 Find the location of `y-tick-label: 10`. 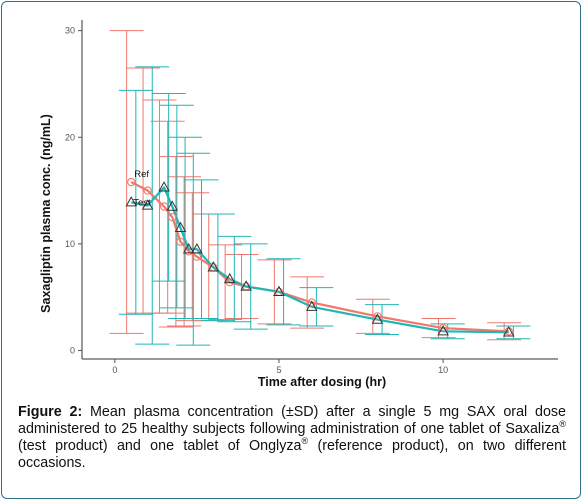

y-tick-label: 10 is located at coordinates (70, 244).